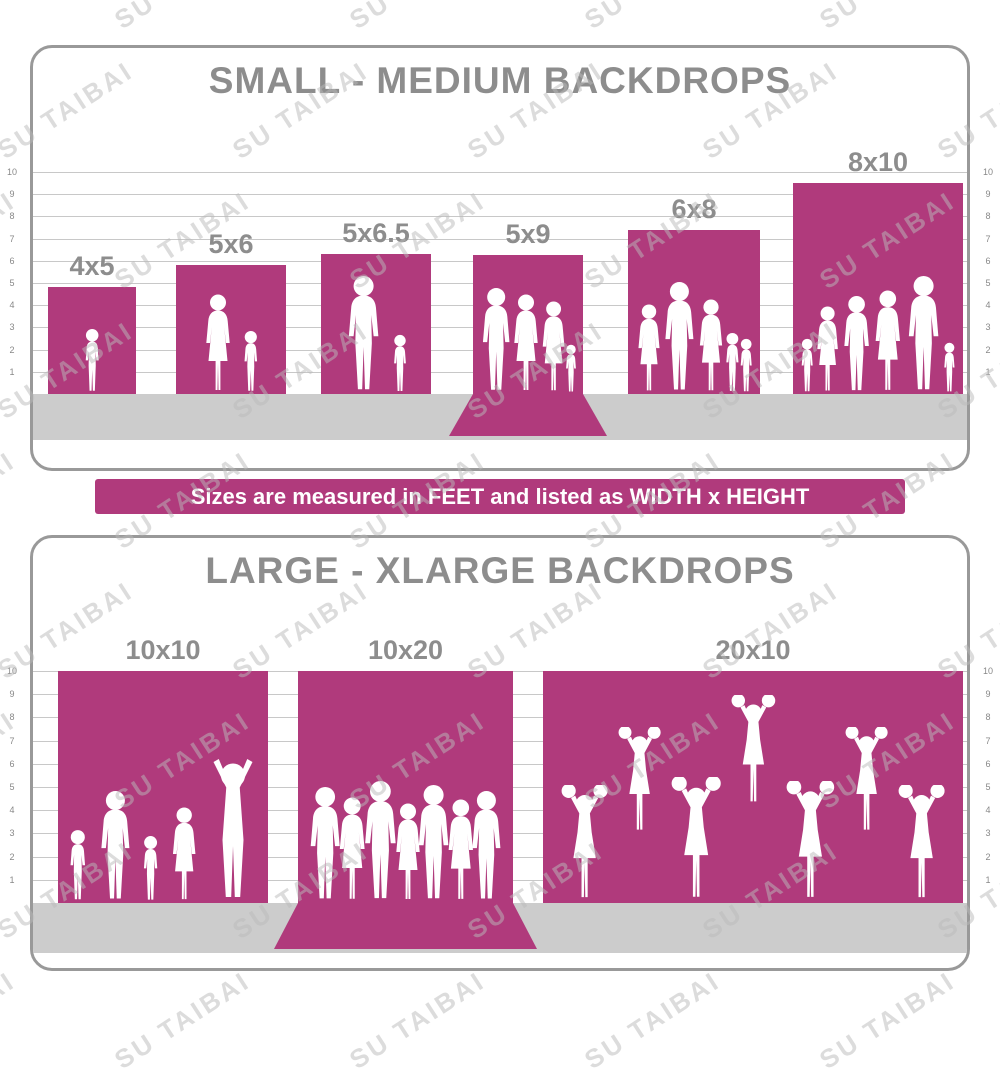 The width and height of the screenshot is (1000, 1076). What do you see at coordinates (163, 650) in the screenshot?
I see `bar-size-label: 10x10` at bounding box center [163, 650].